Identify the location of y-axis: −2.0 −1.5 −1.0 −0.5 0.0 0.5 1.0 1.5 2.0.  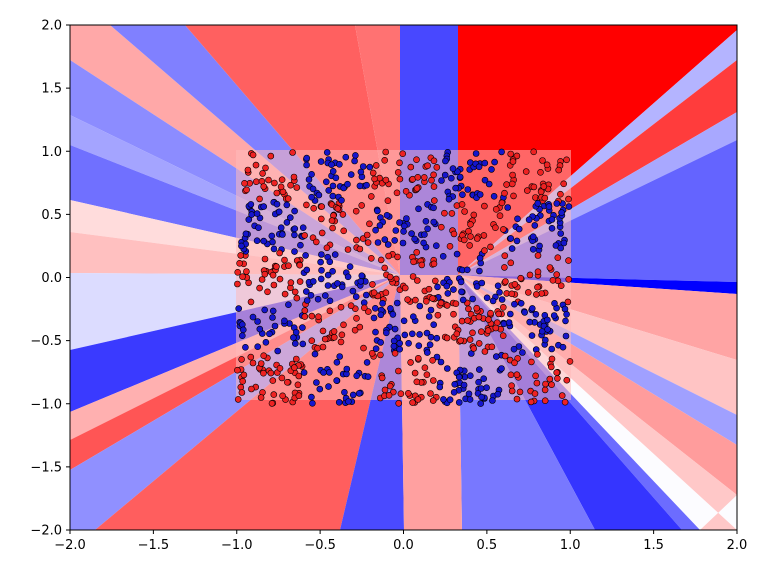
(50, 279).